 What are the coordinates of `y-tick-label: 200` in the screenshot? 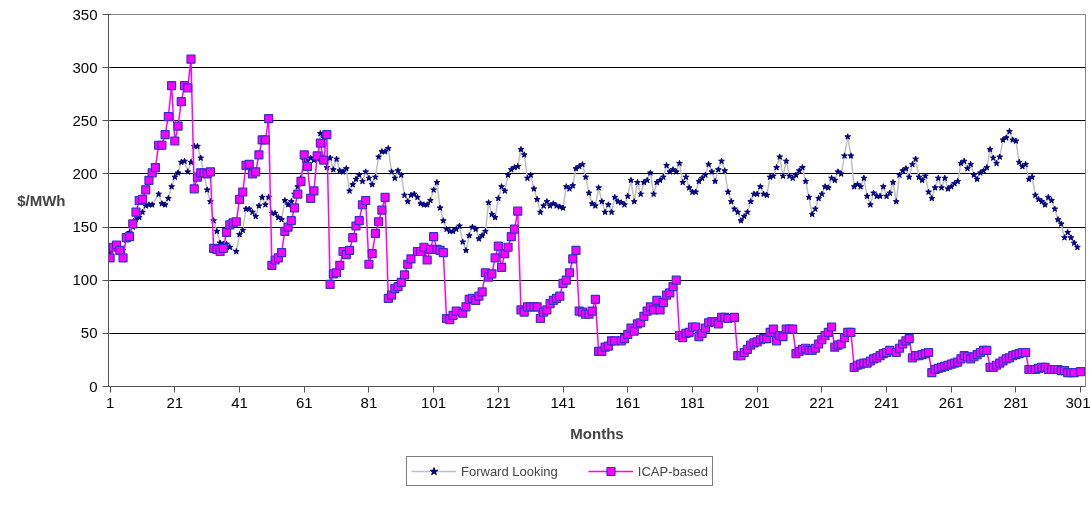 It's located at (85, 173).